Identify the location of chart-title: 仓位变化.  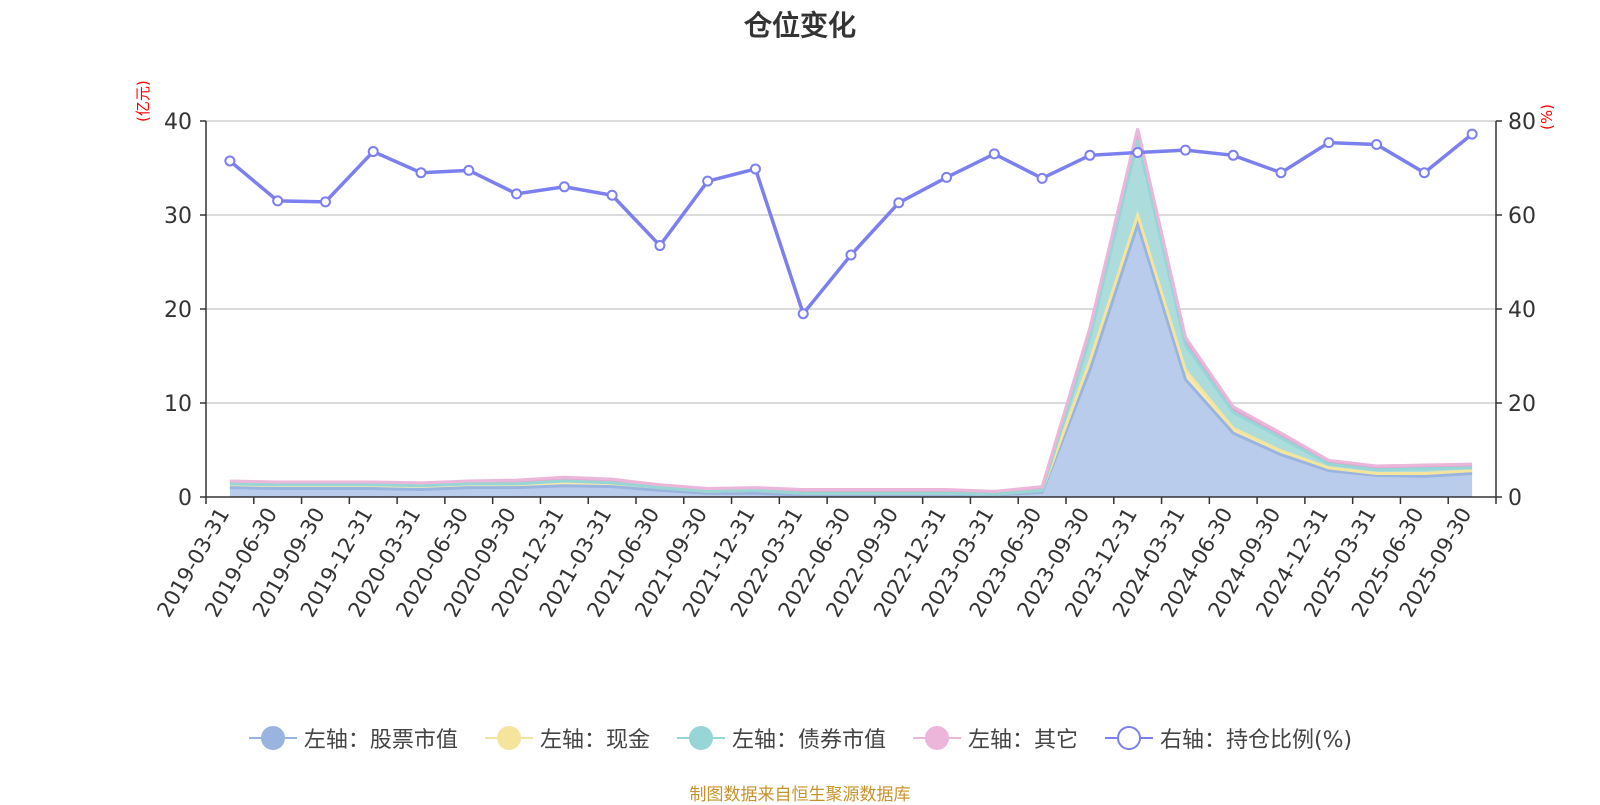
(799, 25).